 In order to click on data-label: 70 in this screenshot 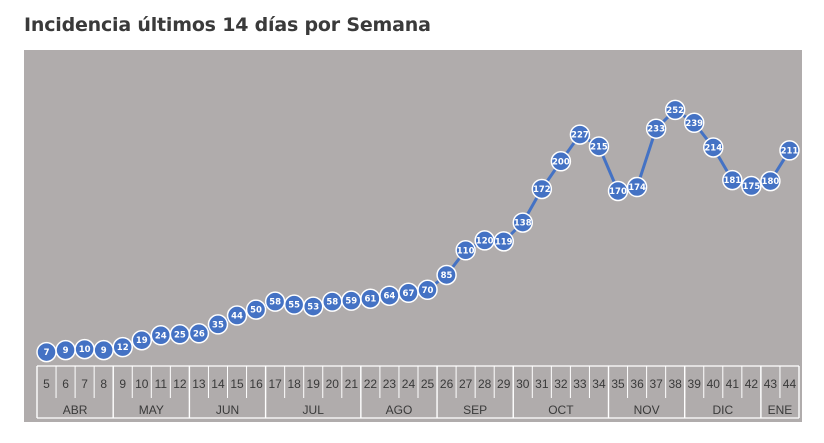, I will do `click(428, 291)`.